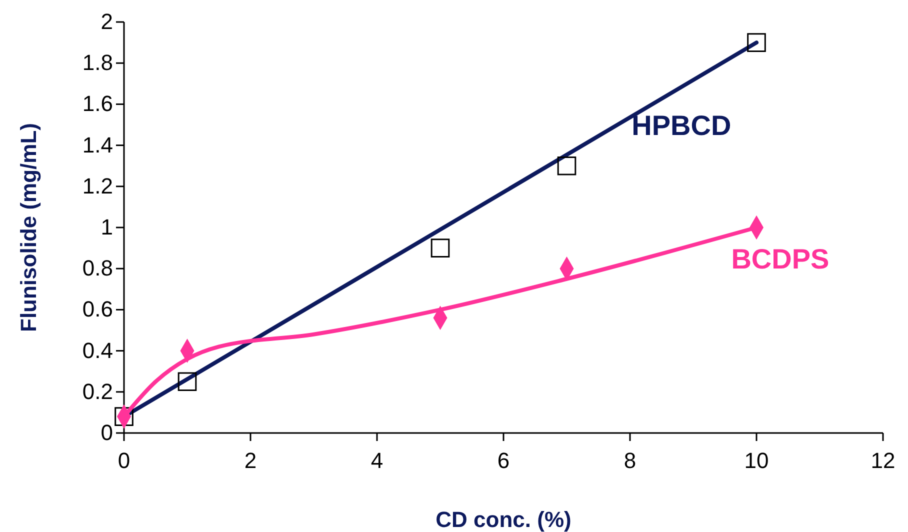 The width and height of the screenshot is (908, 532). What do you see at coordinates (377, 461) in the screenshot?
I see `x-tick-label: 4` at bounding box center [377, 461].